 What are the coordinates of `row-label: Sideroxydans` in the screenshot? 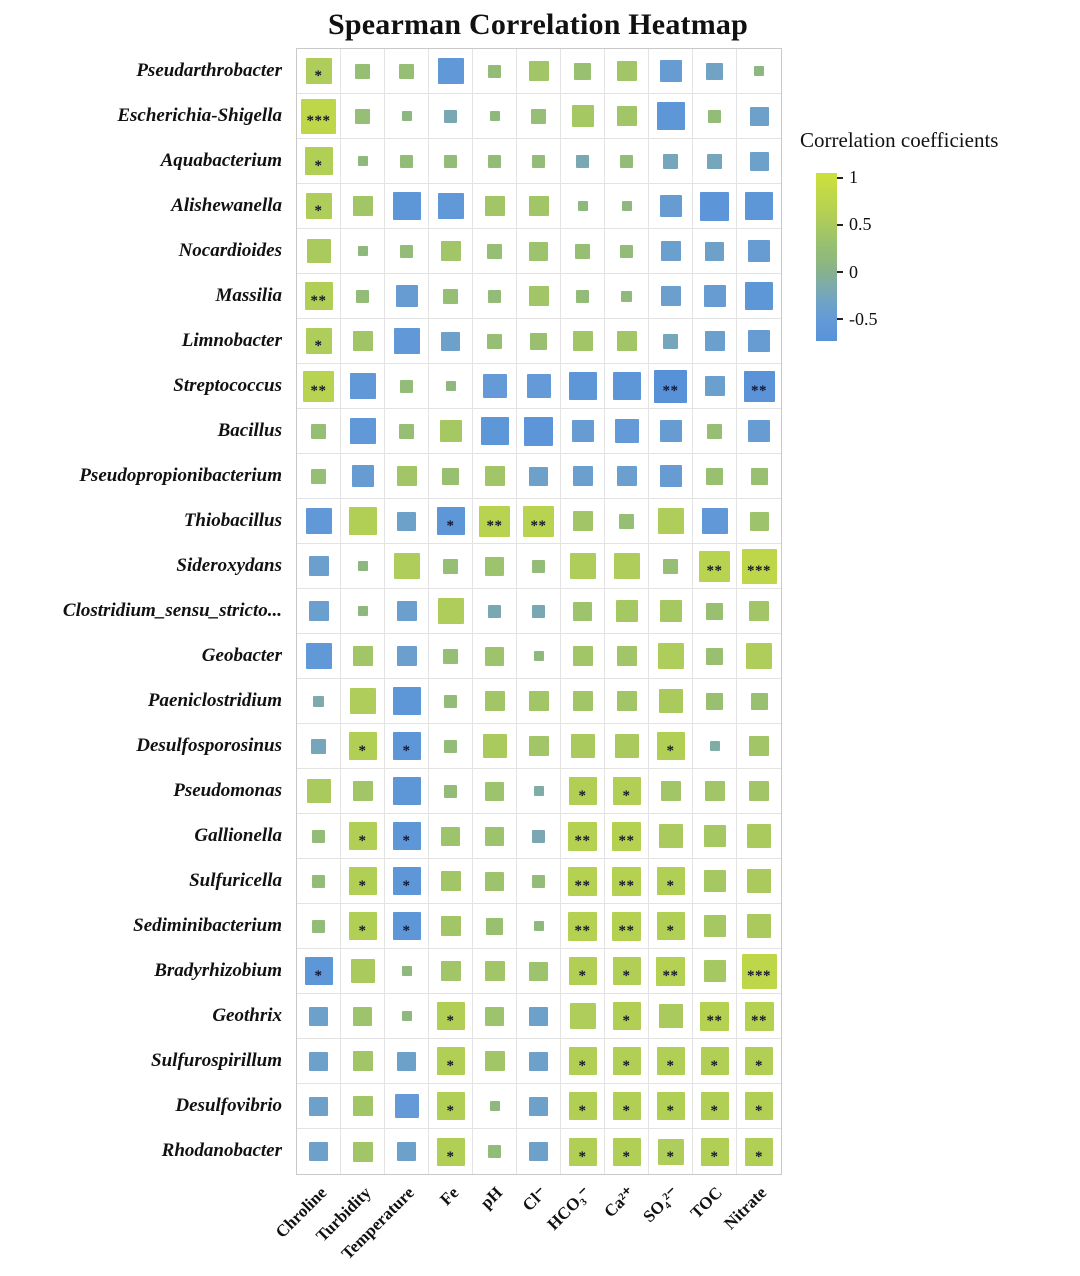 It's located at (229, 565).